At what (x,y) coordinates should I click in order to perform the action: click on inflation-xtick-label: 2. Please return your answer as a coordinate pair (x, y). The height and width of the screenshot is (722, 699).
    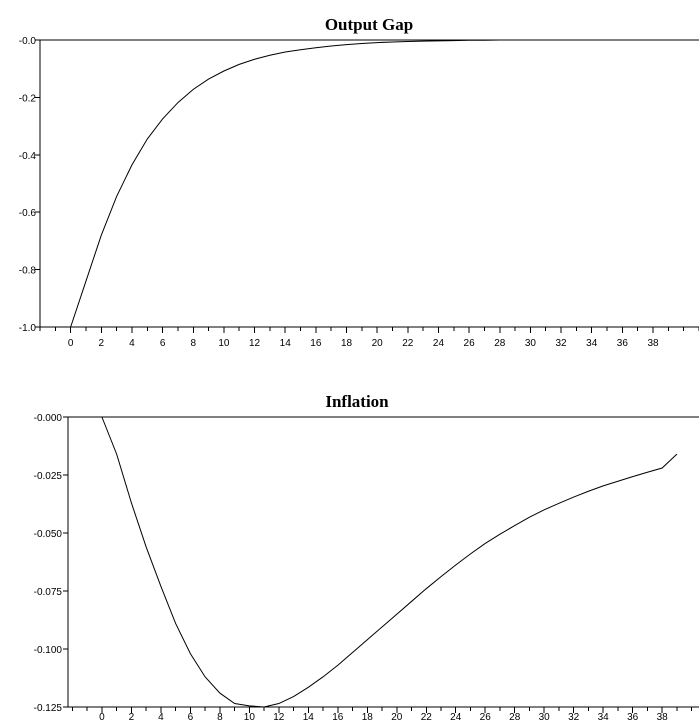
    Looking at the image, I should click on (132, 717).